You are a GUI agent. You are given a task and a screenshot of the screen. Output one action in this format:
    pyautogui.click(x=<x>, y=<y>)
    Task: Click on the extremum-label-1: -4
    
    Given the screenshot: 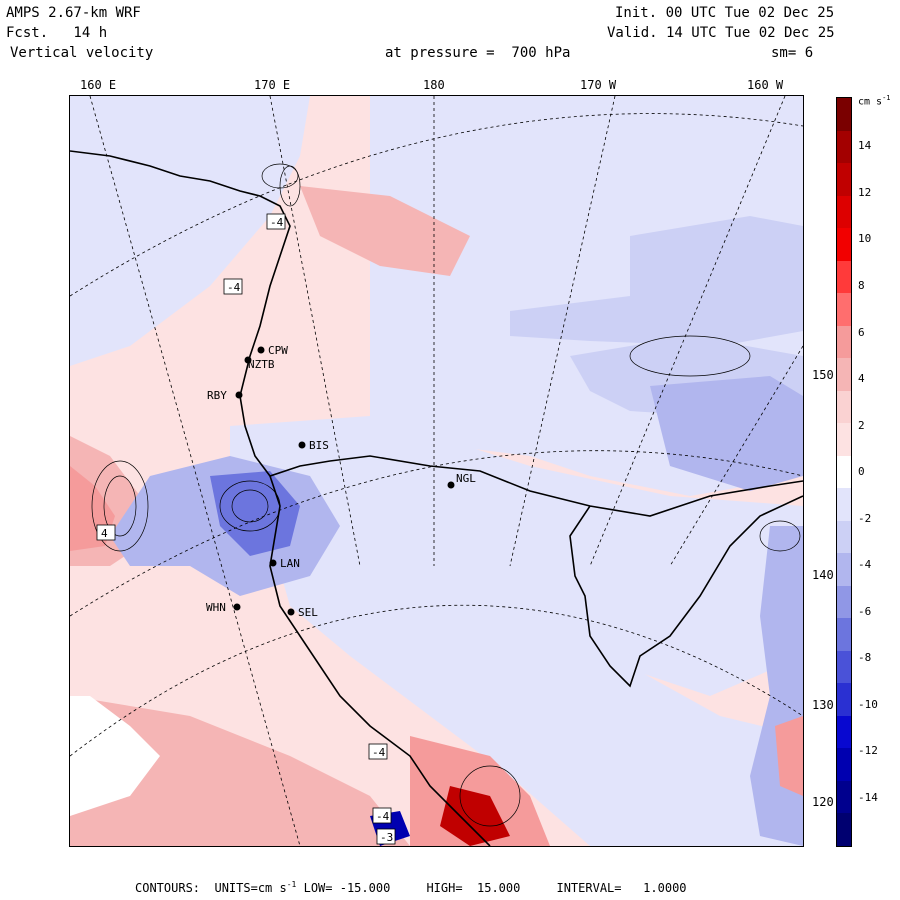 What is the action you would take?
    pyautogui.click(x=277, y=222)
    